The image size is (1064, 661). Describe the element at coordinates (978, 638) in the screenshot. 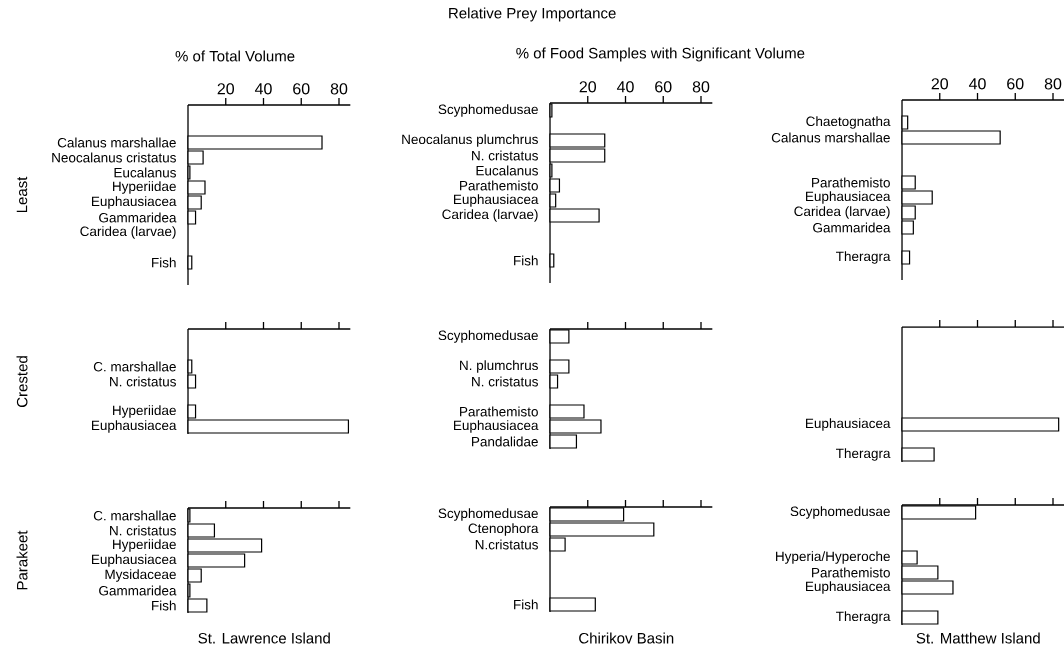

I see `text: St. Matthew Island` at that location.